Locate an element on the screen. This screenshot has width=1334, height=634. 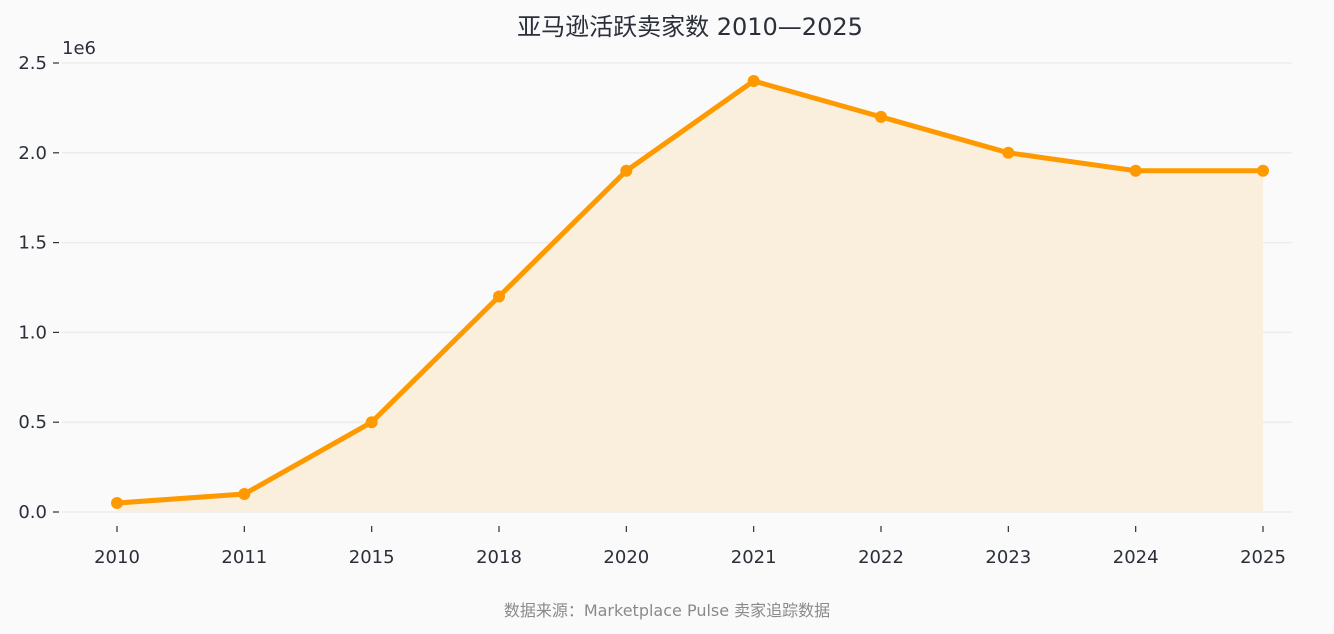
source-note: 数据来源：Marketplace Pulse 卖家追踪数据 is located at coordinates (667, 610).